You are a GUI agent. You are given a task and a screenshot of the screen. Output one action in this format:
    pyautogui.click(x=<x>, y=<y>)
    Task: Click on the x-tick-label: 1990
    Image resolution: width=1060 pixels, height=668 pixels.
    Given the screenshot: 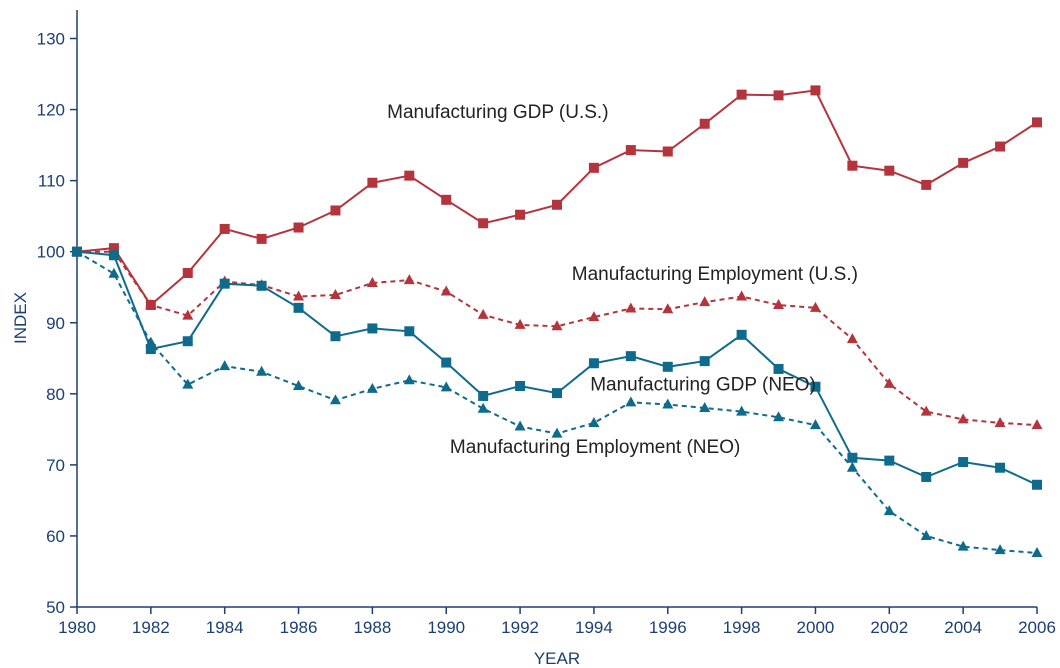 What is the action you would take?
    pyautogui.click(x=446, y=627)
    